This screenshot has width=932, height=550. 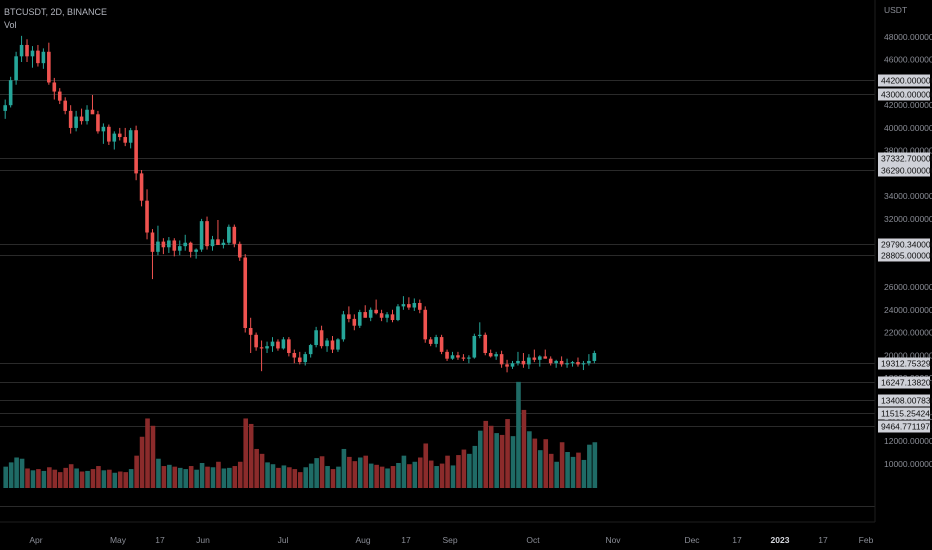 What do you see at coordinates (906, 256) in the screenshot?
I see `level-label: 28805.00000000` at bounding box center [906, 256].